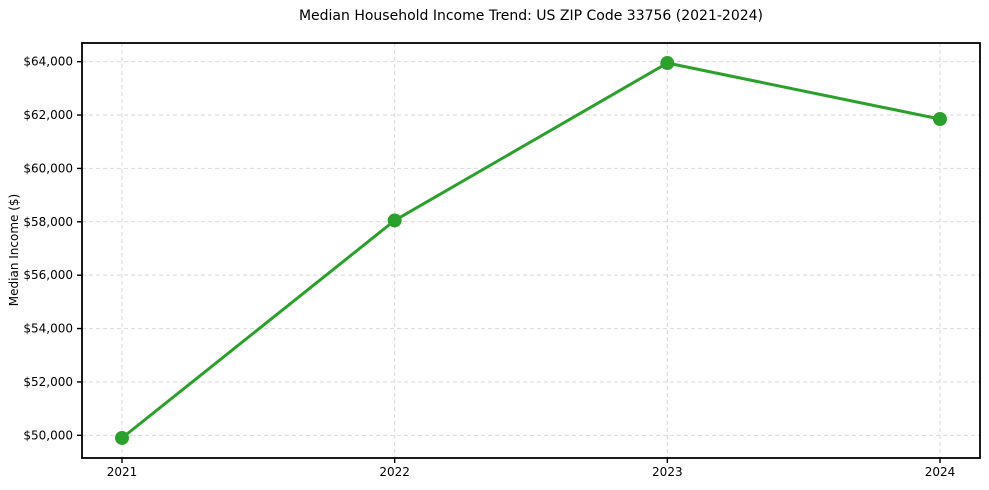 The height and width of the screenshot is (490, 989). What do you see at coordinates (48, 222) in the screenshot?
I see `y-tick-label: $58,000` at bounding box center [48, 222].